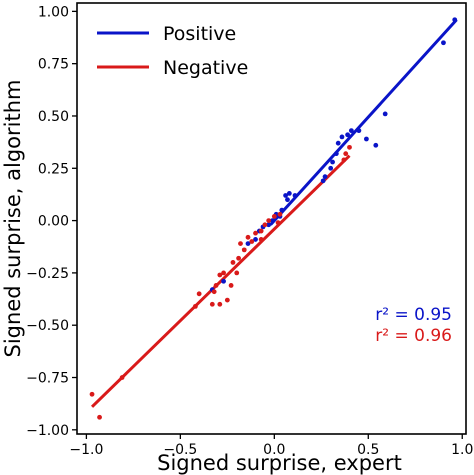 The height and width of the screenshot is (475, 474). I want to click on r-squared-positive: r² = 0.95, so click(413, 315).